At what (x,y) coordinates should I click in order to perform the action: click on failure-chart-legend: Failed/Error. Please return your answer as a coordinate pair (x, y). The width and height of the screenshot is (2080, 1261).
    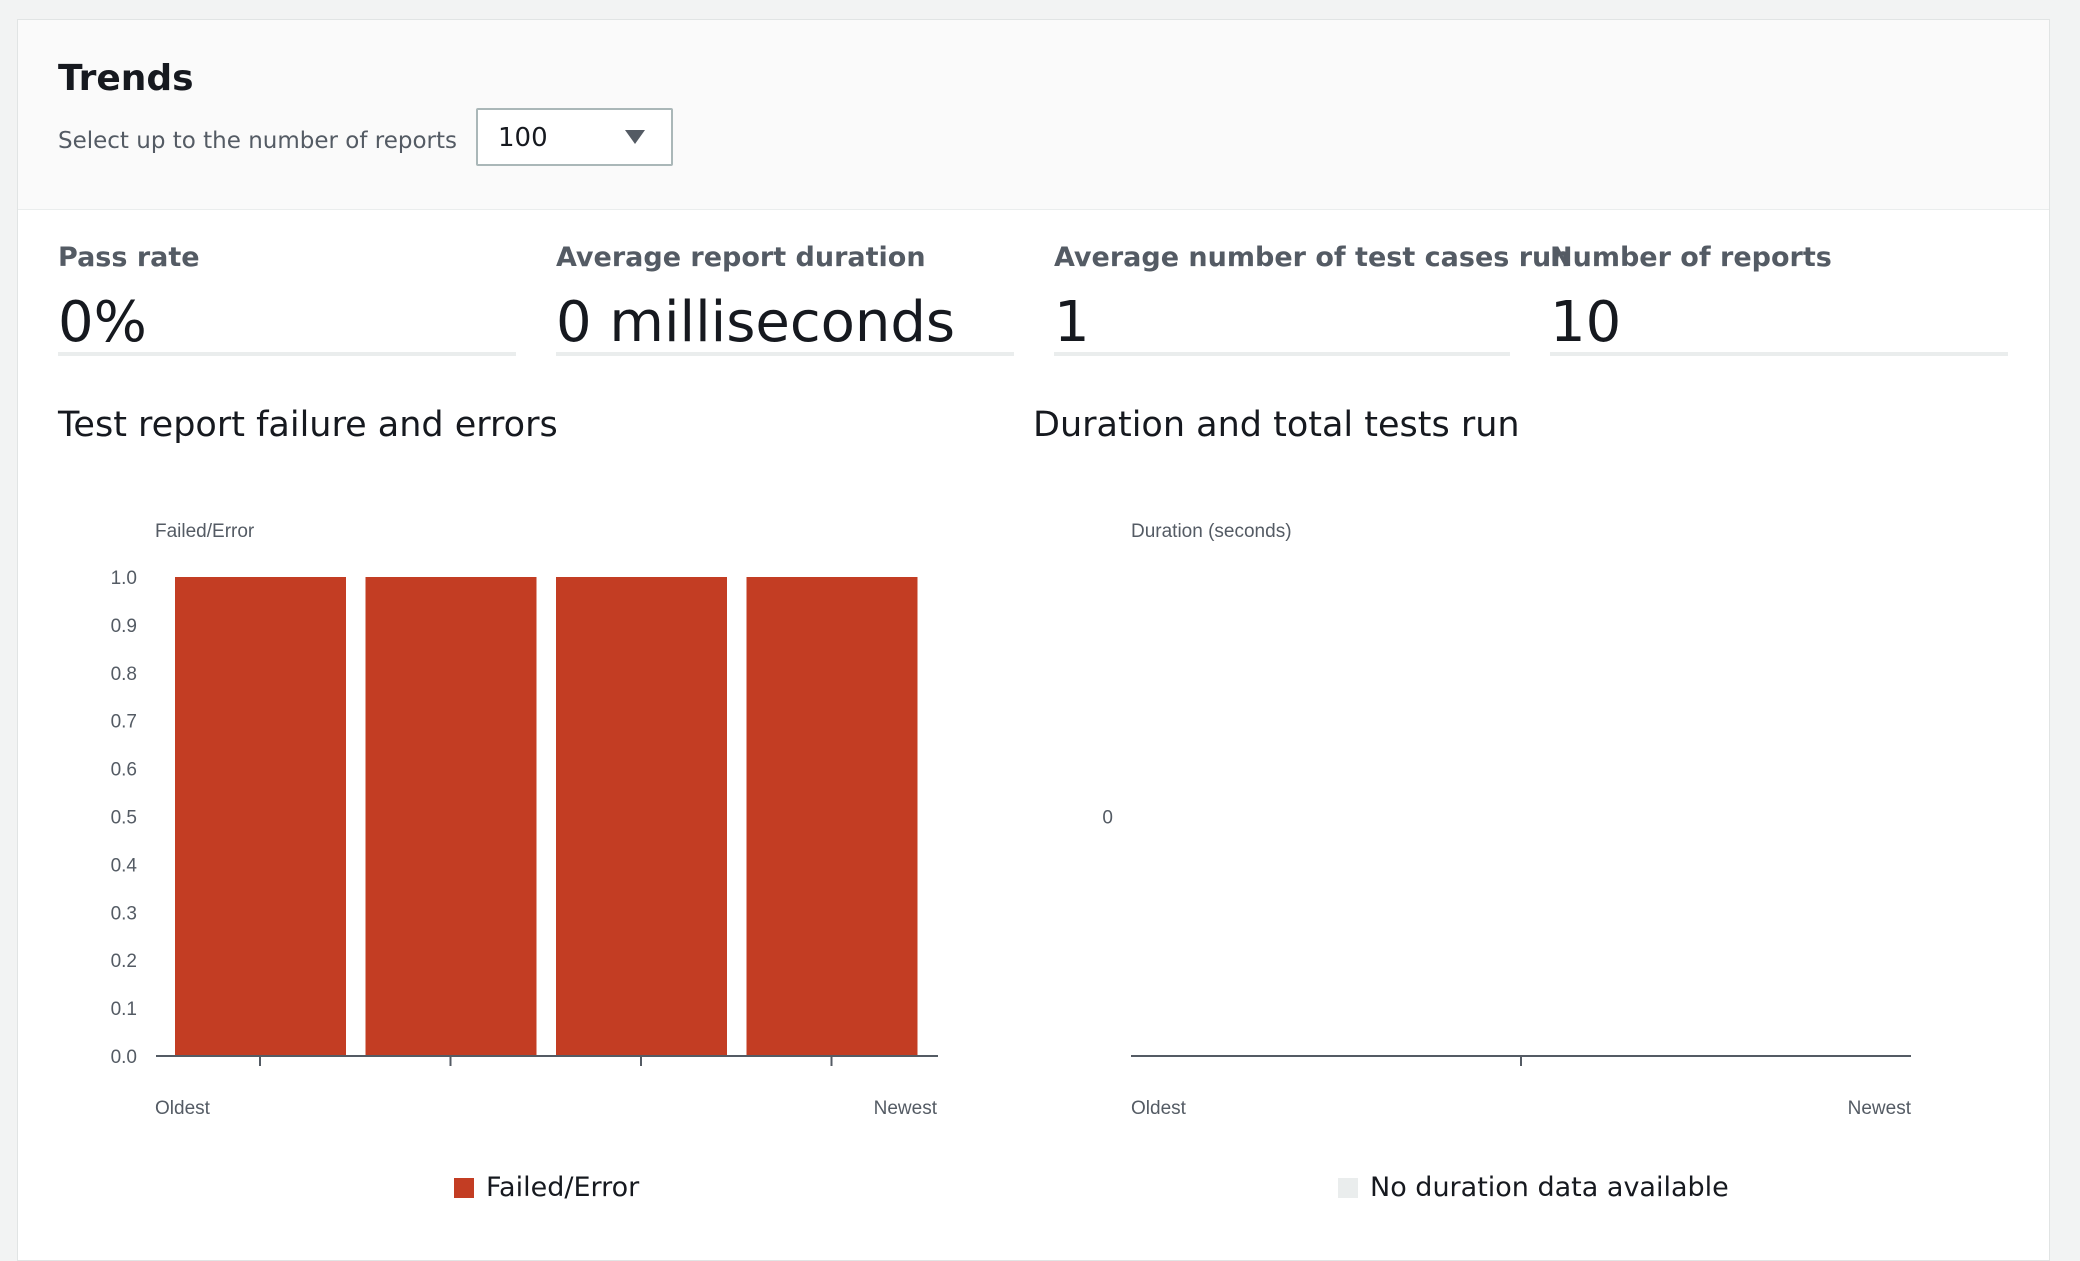
    Looking at the image, I should click on (546, 1187).